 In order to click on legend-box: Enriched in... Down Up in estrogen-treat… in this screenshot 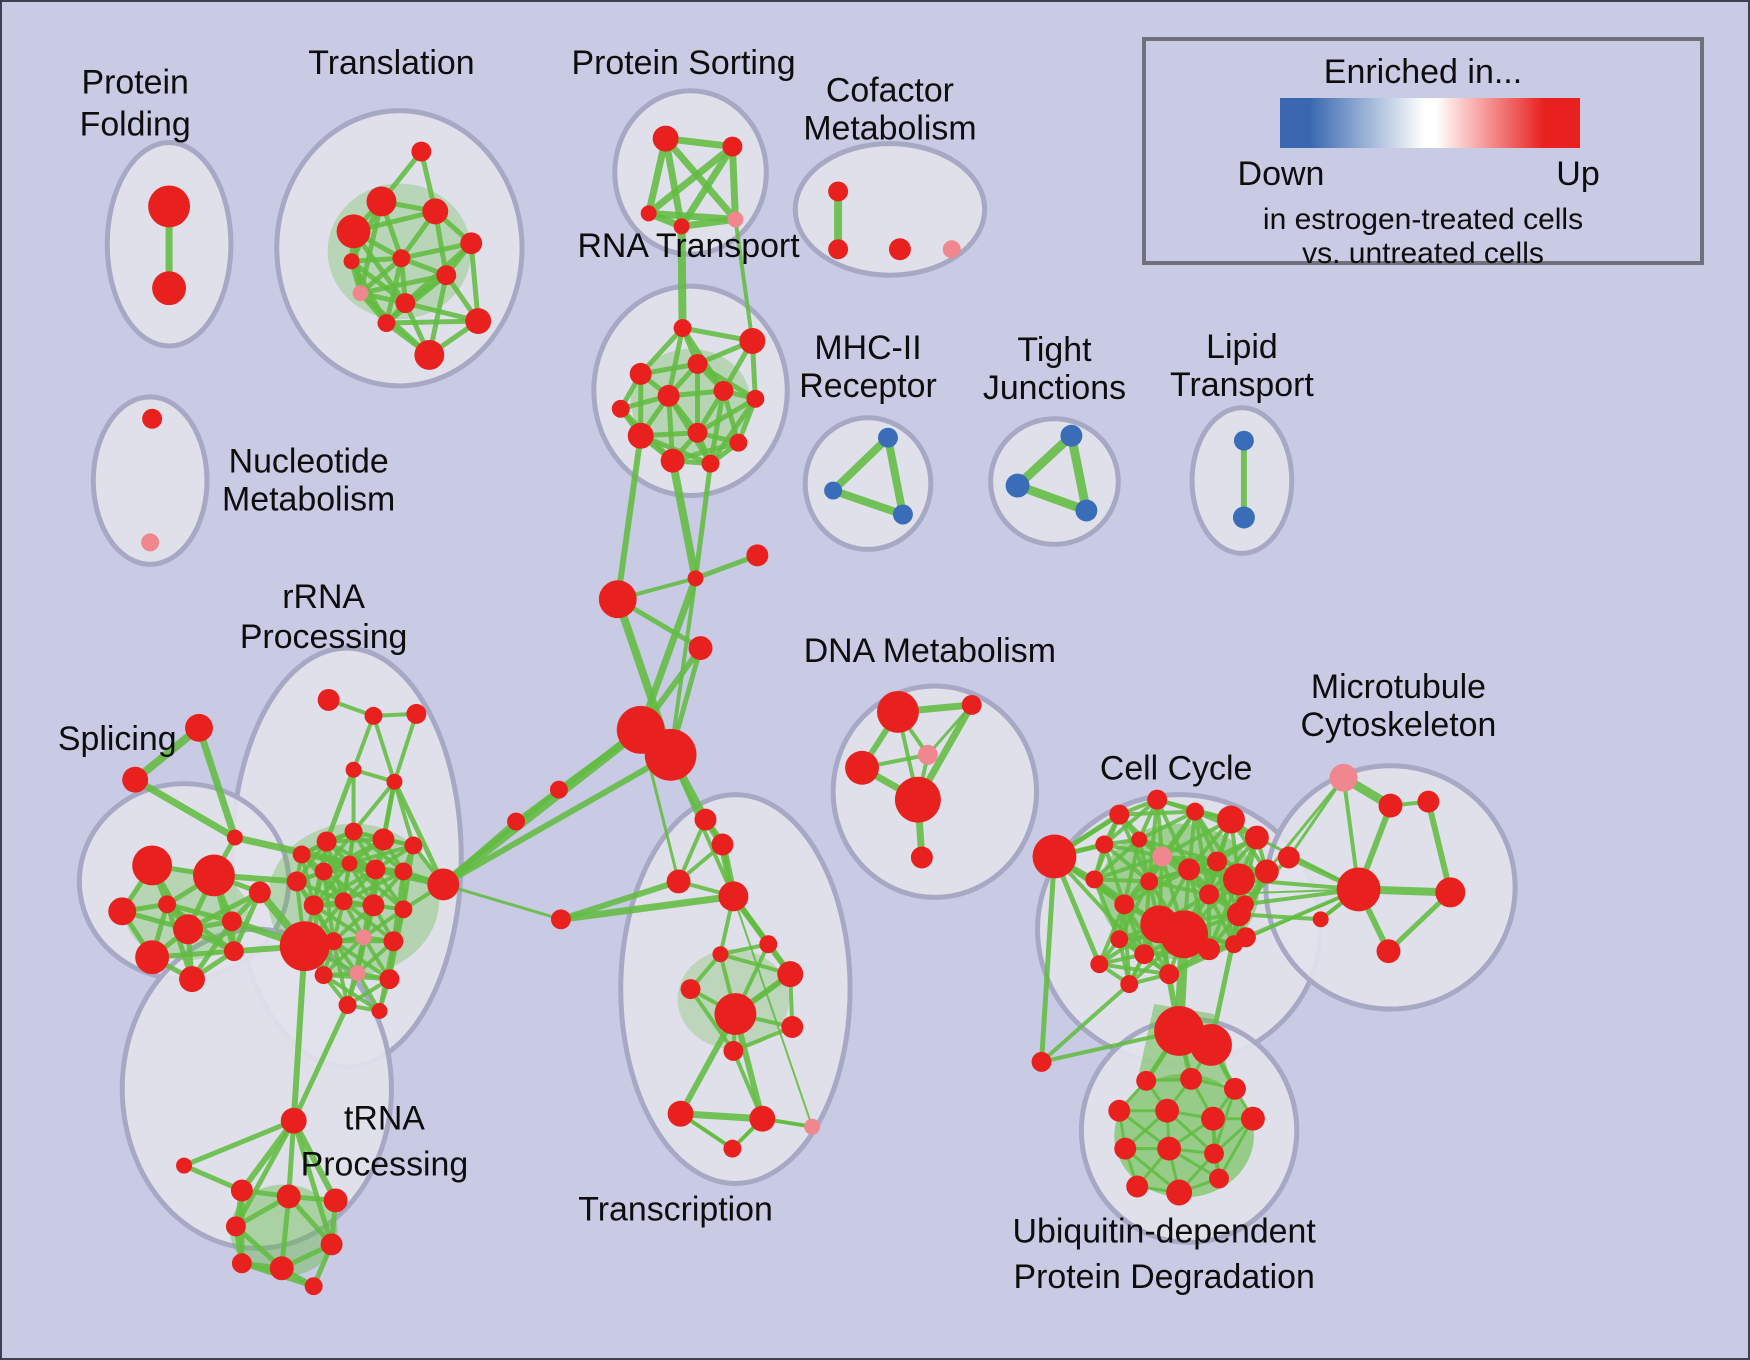, I will do `click(1423, 153)`.